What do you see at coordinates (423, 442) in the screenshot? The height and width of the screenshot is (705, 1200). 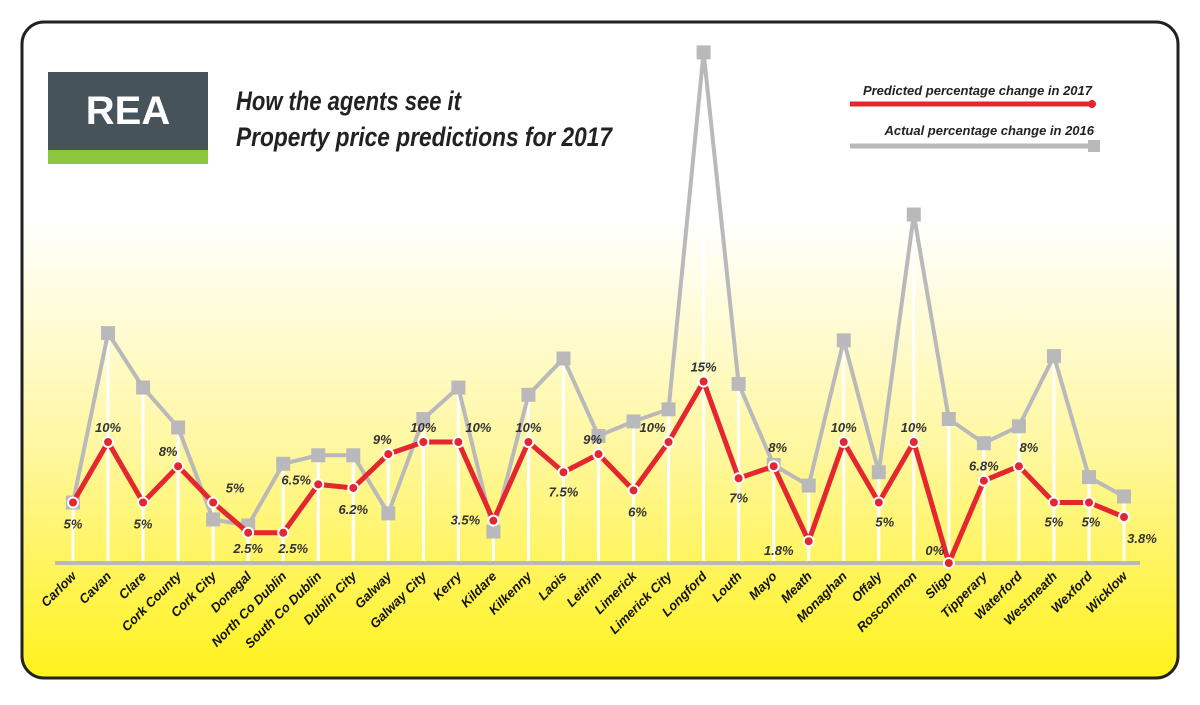 I see `marker-predicted-galway-city` at bounding box center [423, 442].